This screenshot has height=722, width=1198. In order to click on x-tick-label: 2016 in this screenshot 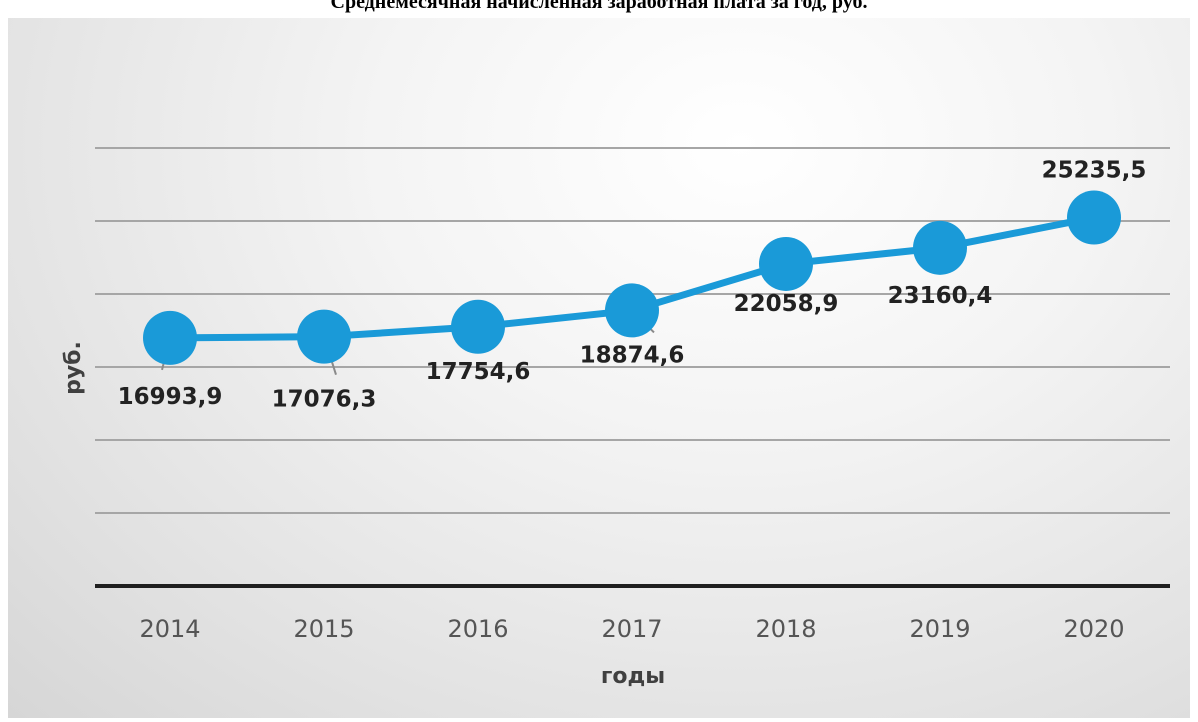, I will do `click(477, 629)`.